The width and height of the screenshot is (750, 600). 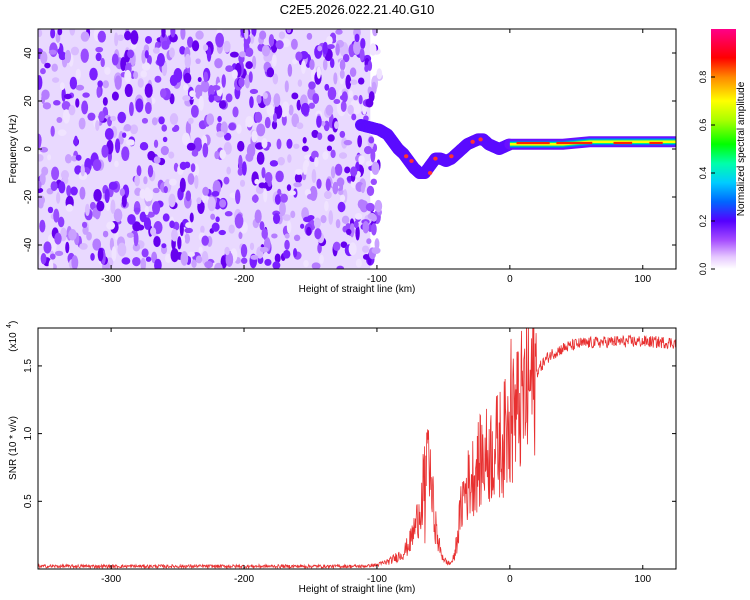 I want to click on snr-x-label: Height of straight line (km), so click(x=357, y=589).